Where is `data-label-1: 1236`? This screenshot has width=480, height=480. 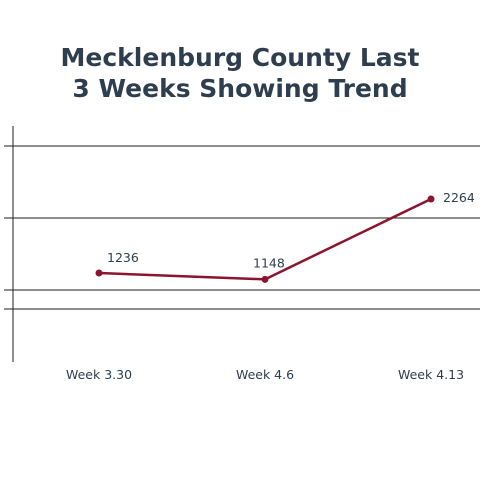
data-label-1: 1236 is located at coordinates (123, 257).